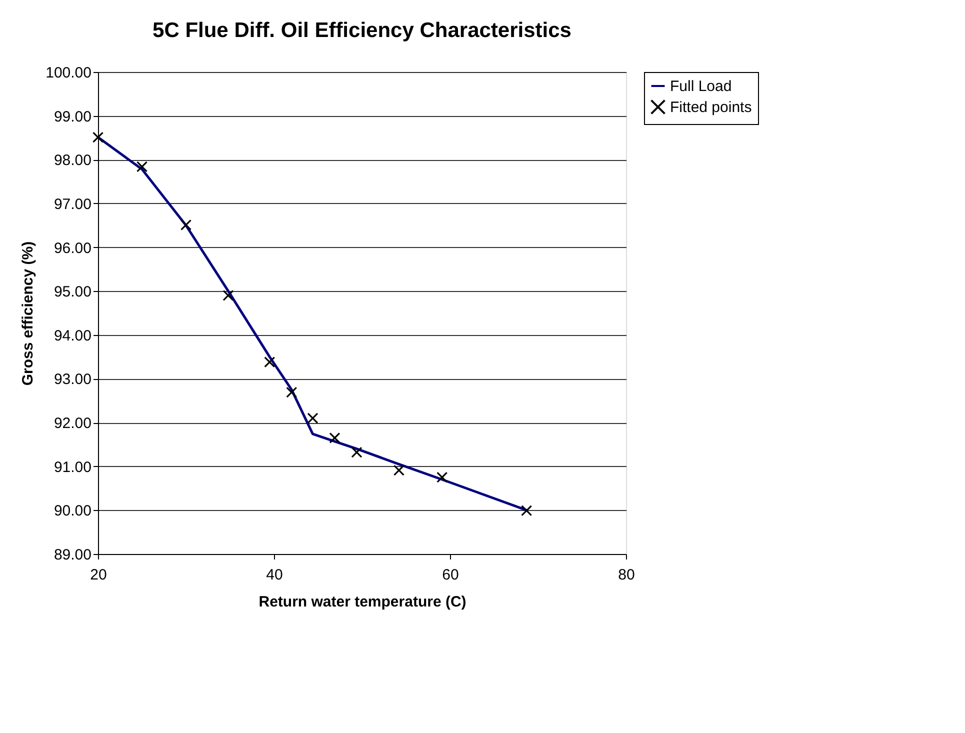  What do you see at coordinates (98, 575) in the screenshot?
I see `x-tick-label: 20` at bounding box center [98, 575].